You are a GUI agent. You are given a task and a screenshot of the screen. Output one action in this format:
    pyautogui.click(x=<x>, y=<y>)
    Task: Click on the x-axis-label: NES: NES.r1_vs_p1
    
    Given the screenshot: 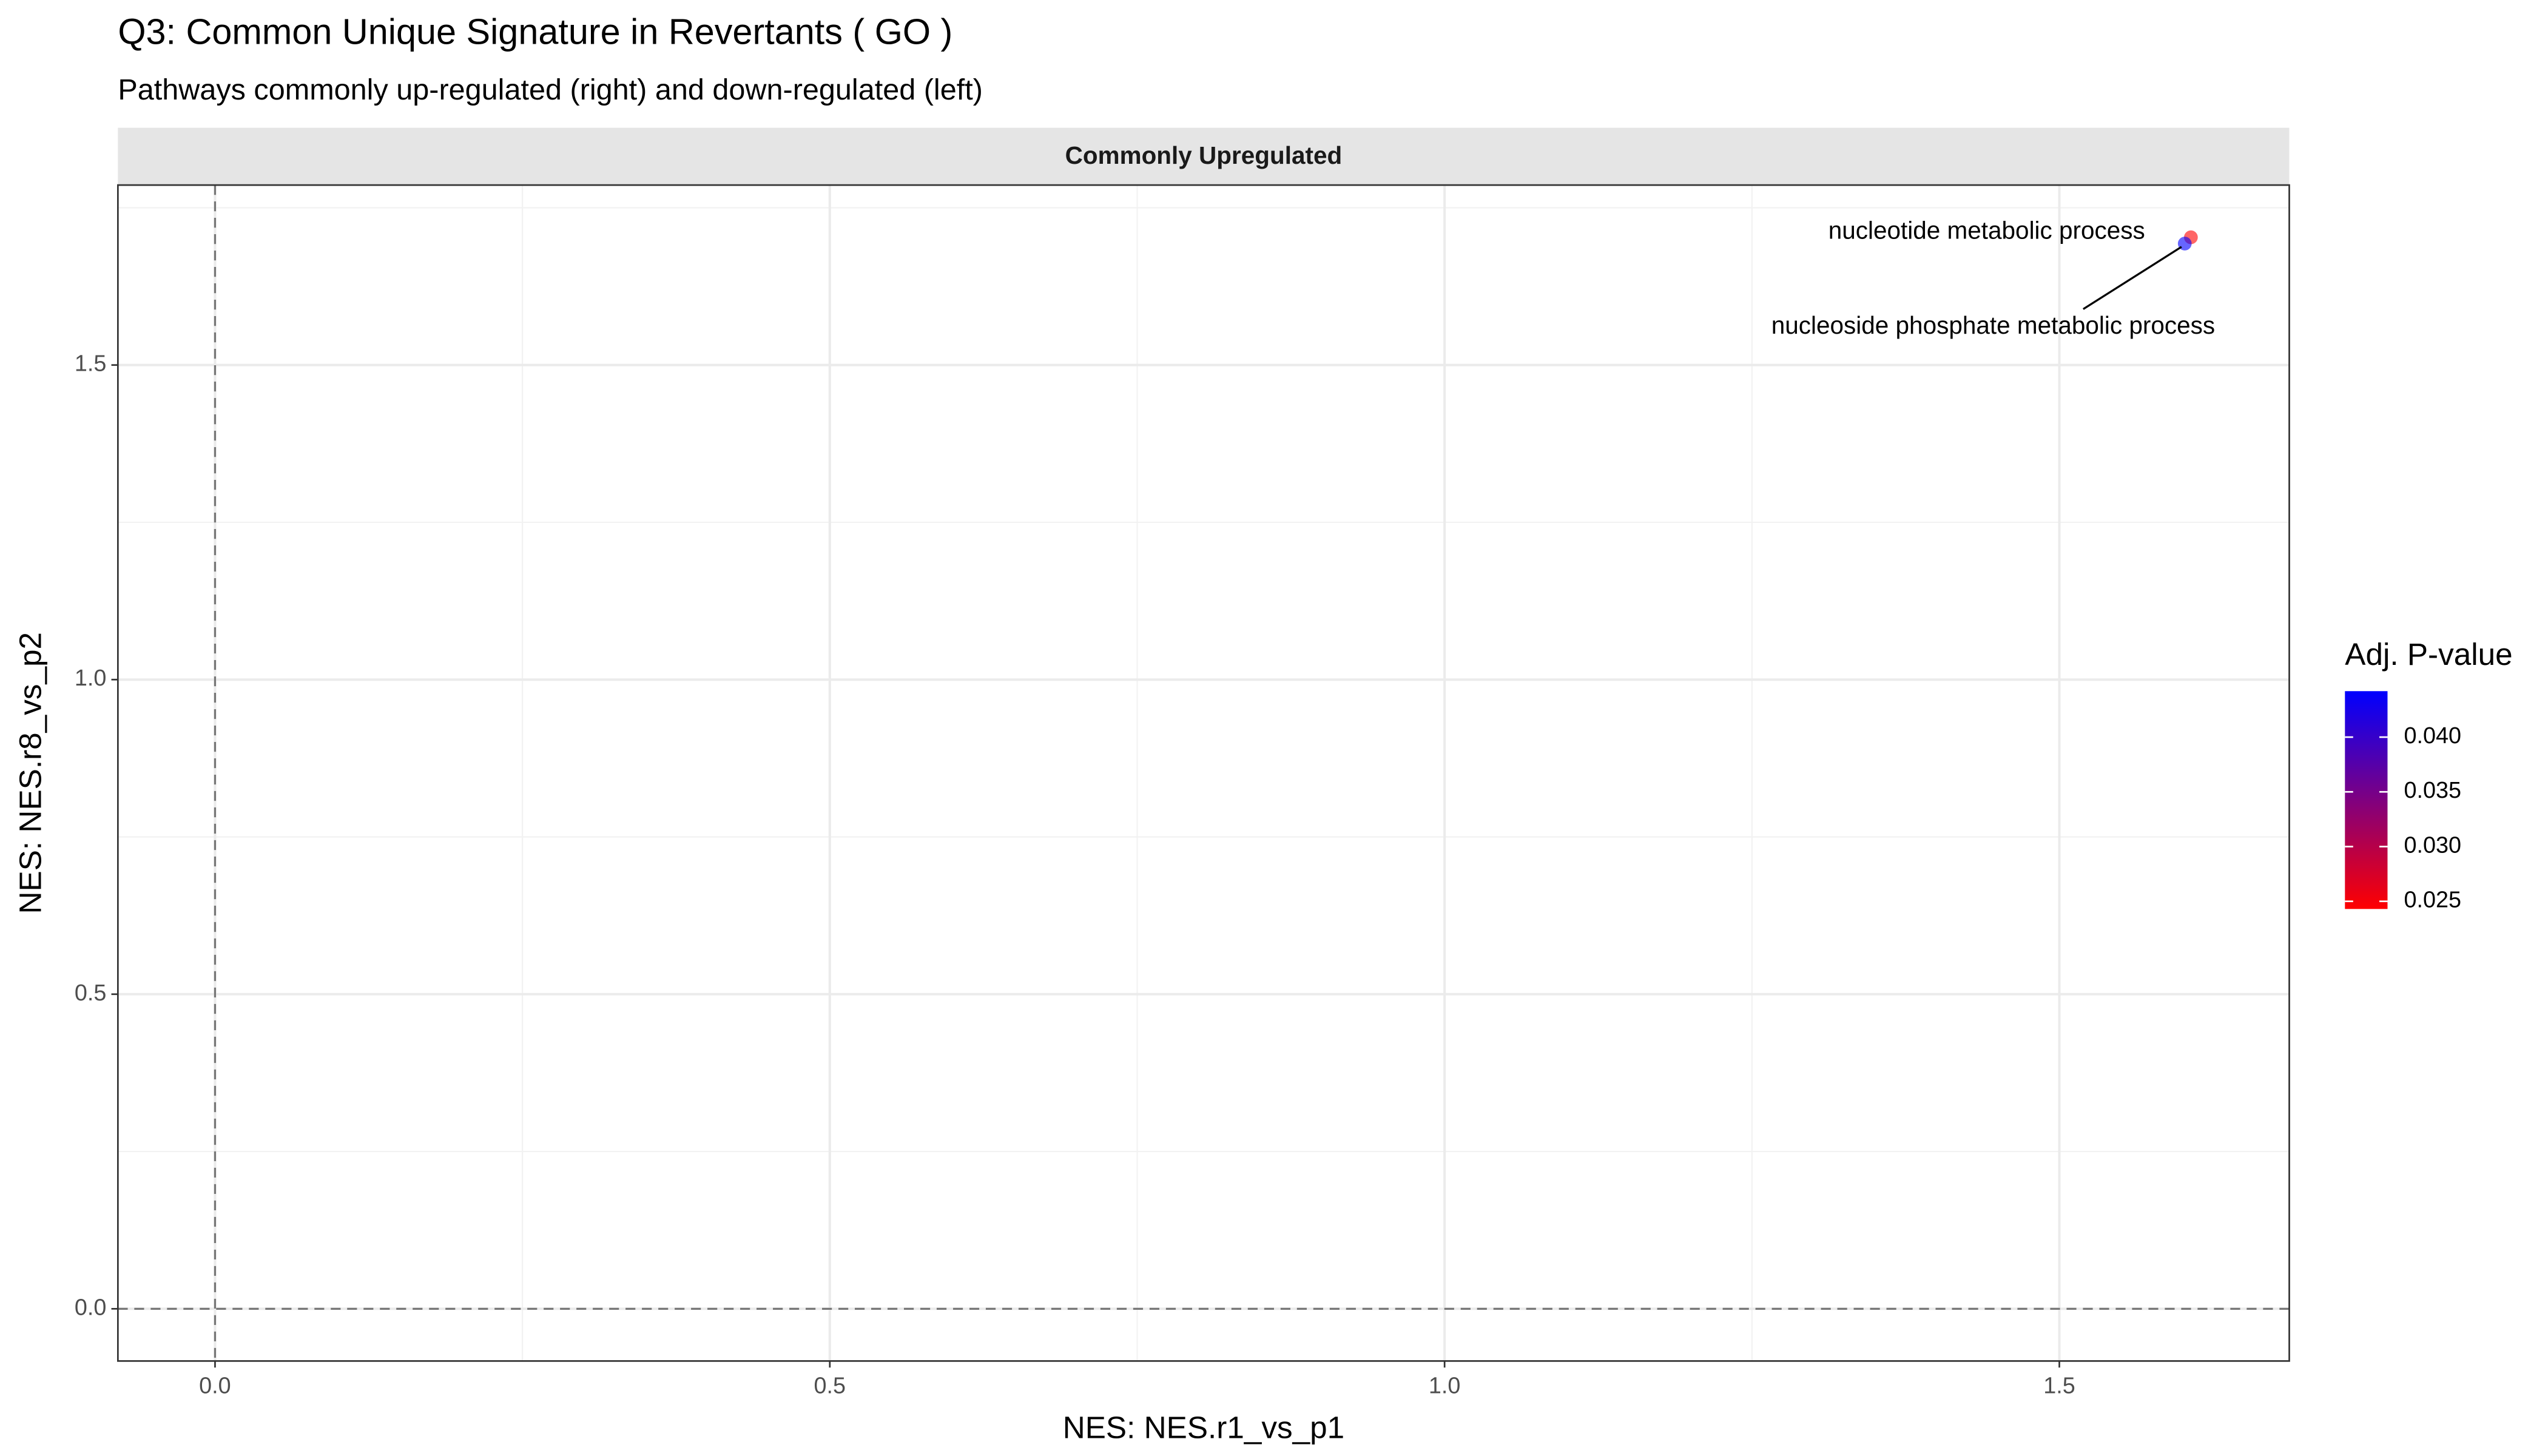 What is the action you would take?
    pyautogui.click(x=1203, y=1427)
    